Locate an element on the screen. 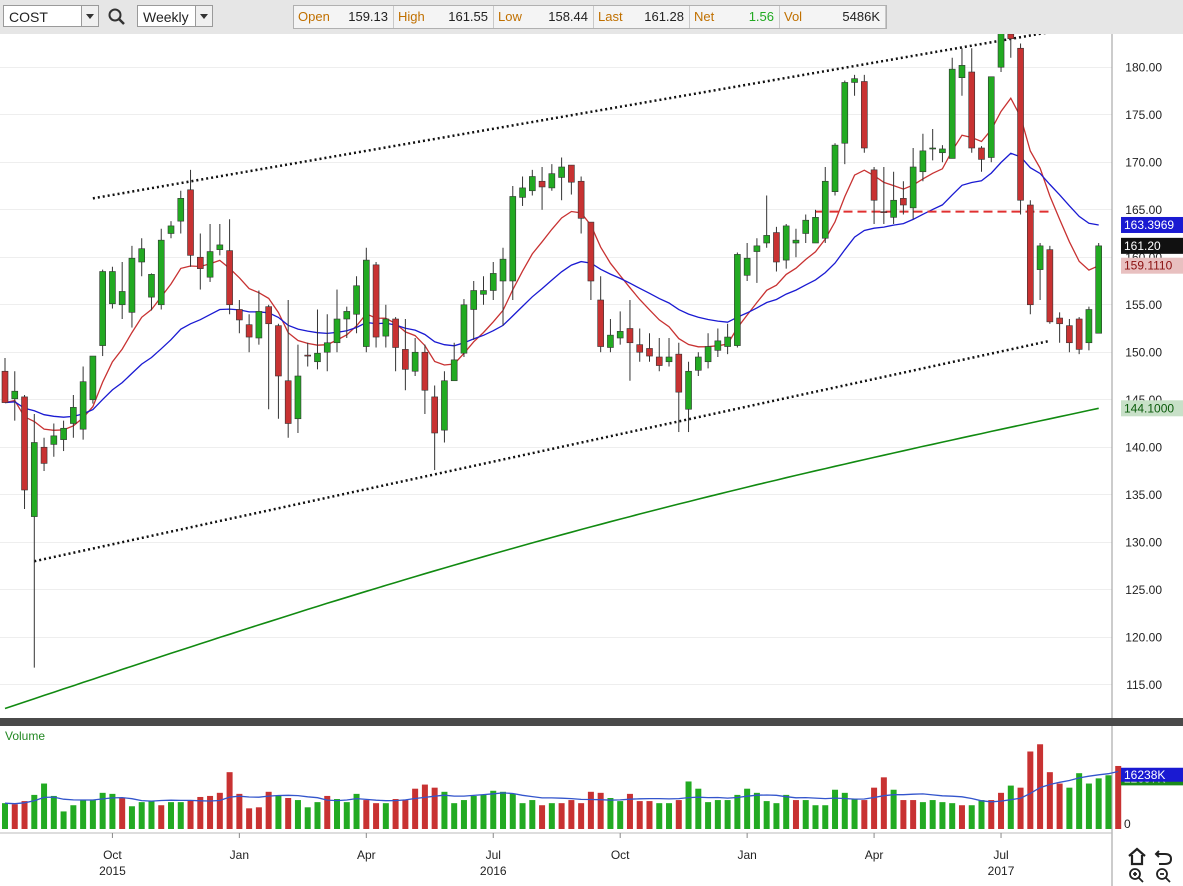 This screenshot has width=1183, height=886. zoom-in-icon is located at coordinates (1136, 875).